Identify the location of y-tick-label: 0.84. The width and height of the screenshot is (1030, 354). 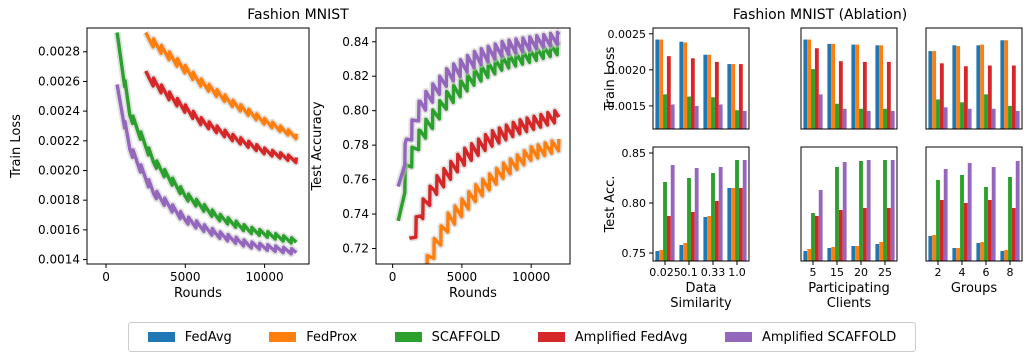
(355, 42).